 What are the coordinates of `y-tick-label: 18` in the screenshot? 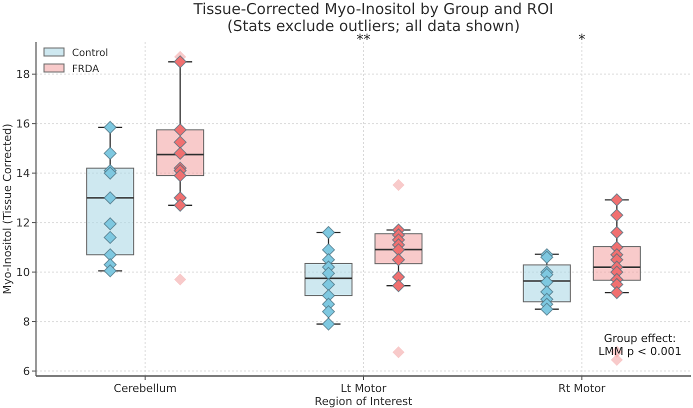 It's located at (23, 75).